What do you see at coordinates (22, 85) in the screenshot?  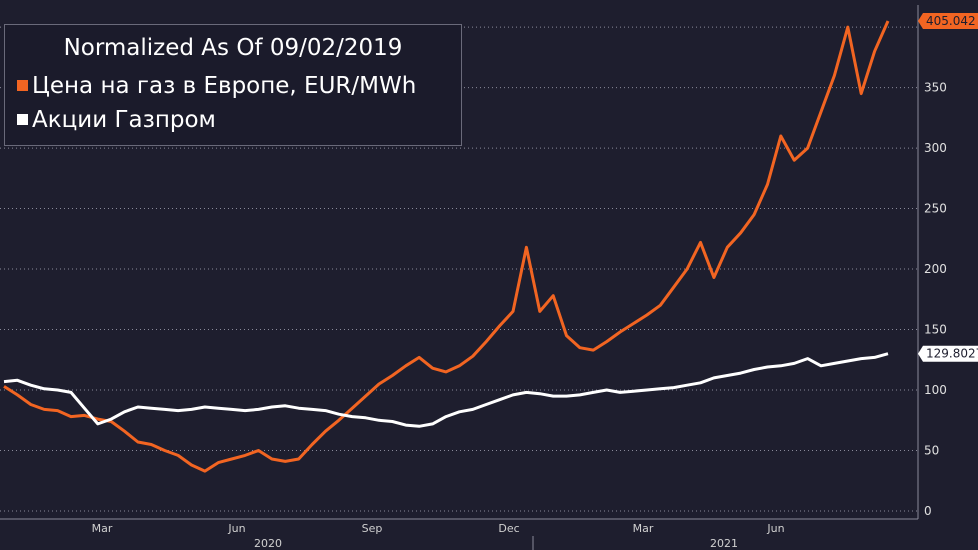 I see `legend-swatch-gas` at bounding box center [22, 85].